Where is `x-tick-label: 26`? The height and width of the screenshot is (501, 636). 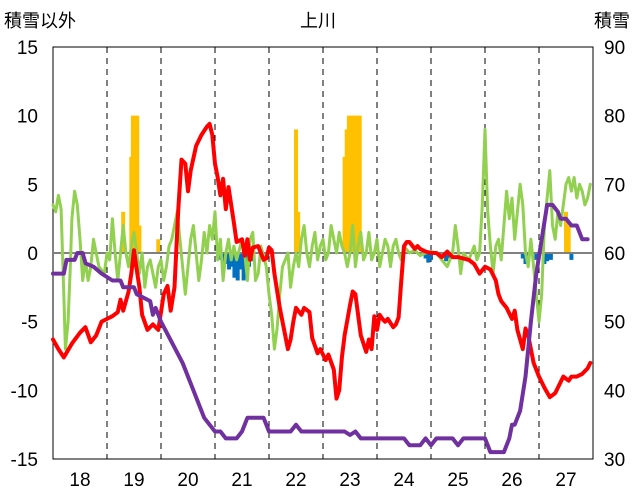 x-tick-label: 26 is located at coordinates (511, 480).